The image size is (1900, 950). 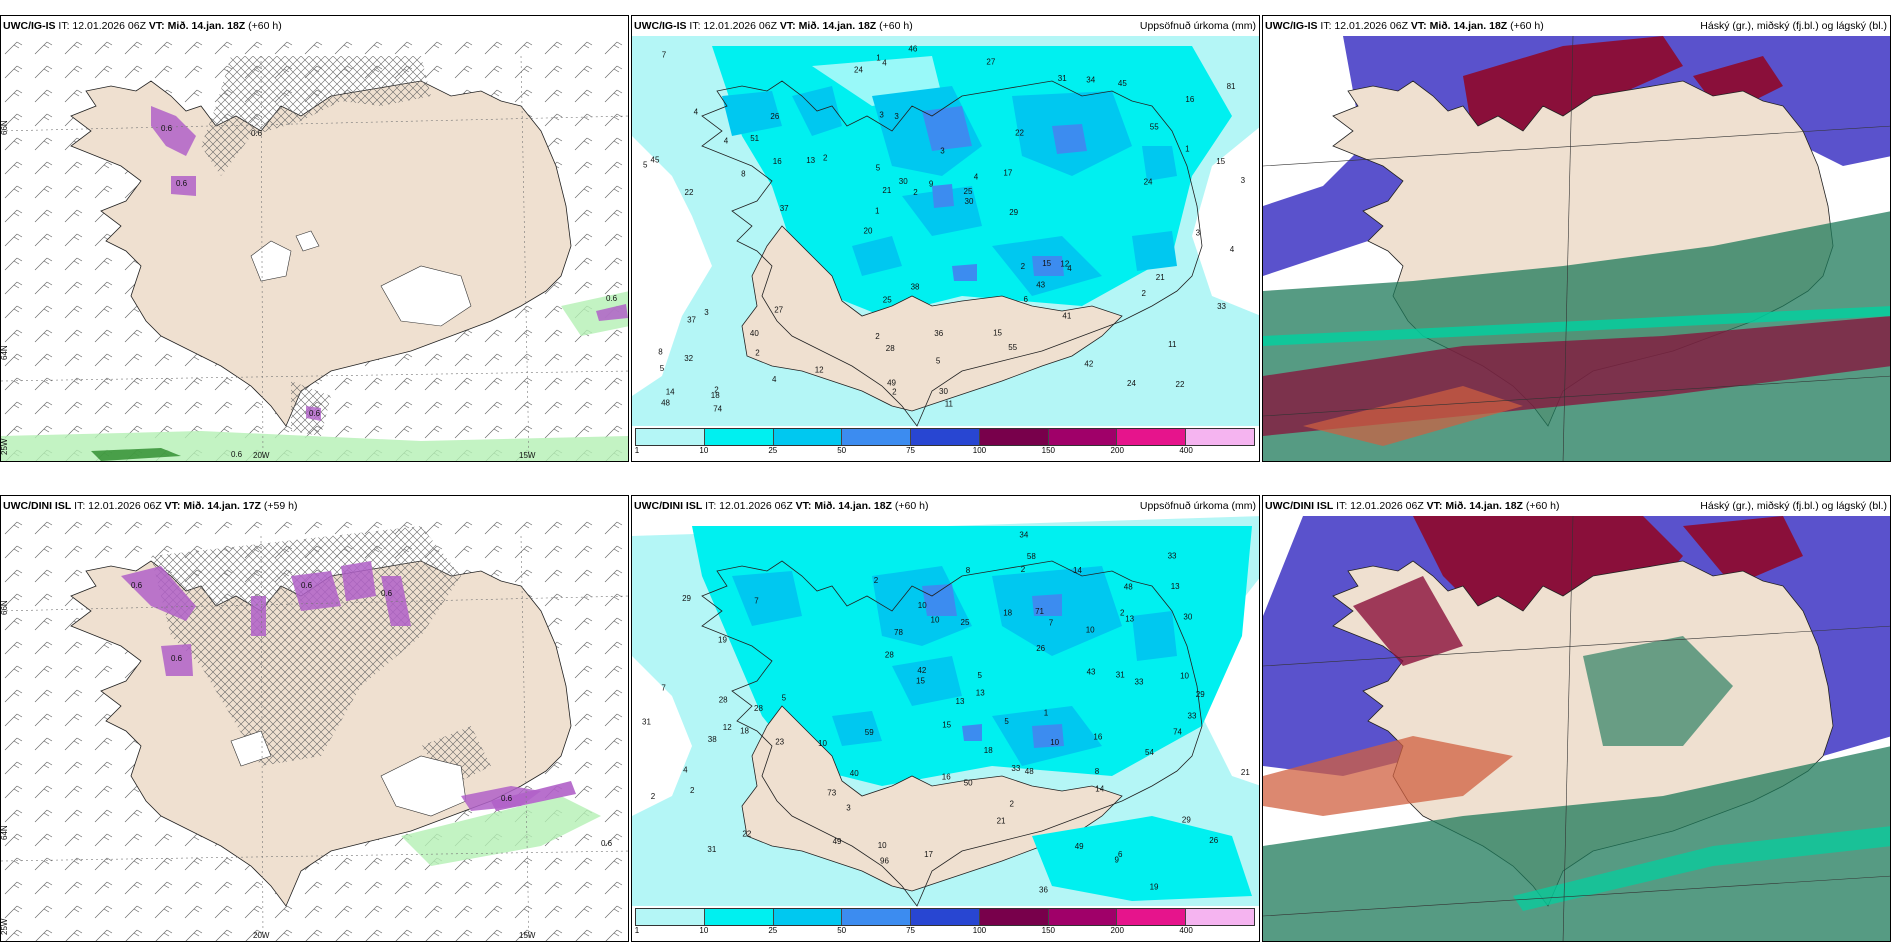 I want to click on precip-value: 45, so click(x=1122, y=83).